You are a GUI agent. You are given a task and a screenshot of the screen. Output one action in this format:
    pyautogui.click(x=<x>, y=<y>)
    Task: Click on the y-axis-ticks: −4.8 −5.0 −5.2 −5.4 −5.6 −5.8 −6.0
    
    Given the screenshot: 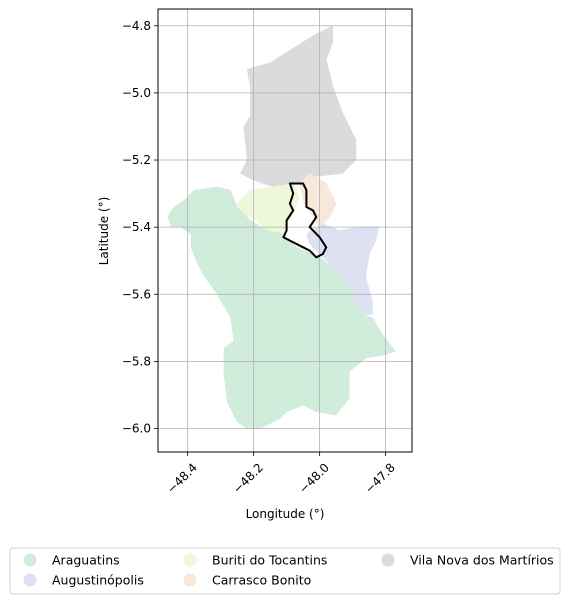 What is the action you would take?
    pyautogui.click(x=140, y=227)
    